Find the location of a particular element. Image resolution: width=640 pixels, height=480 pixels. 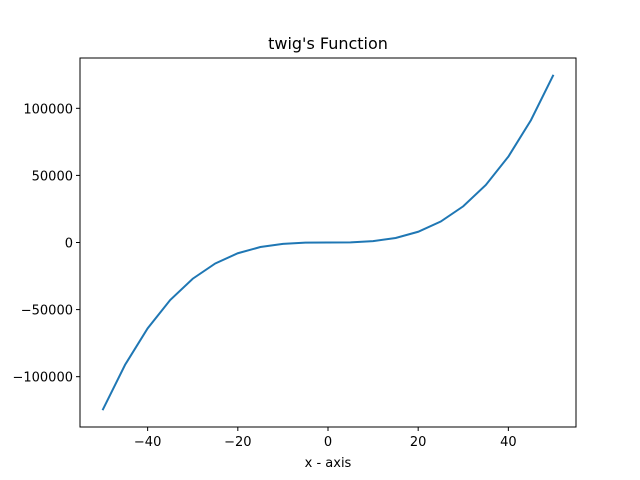

x-tick-label: 20 is located at coordinates (418, 442).